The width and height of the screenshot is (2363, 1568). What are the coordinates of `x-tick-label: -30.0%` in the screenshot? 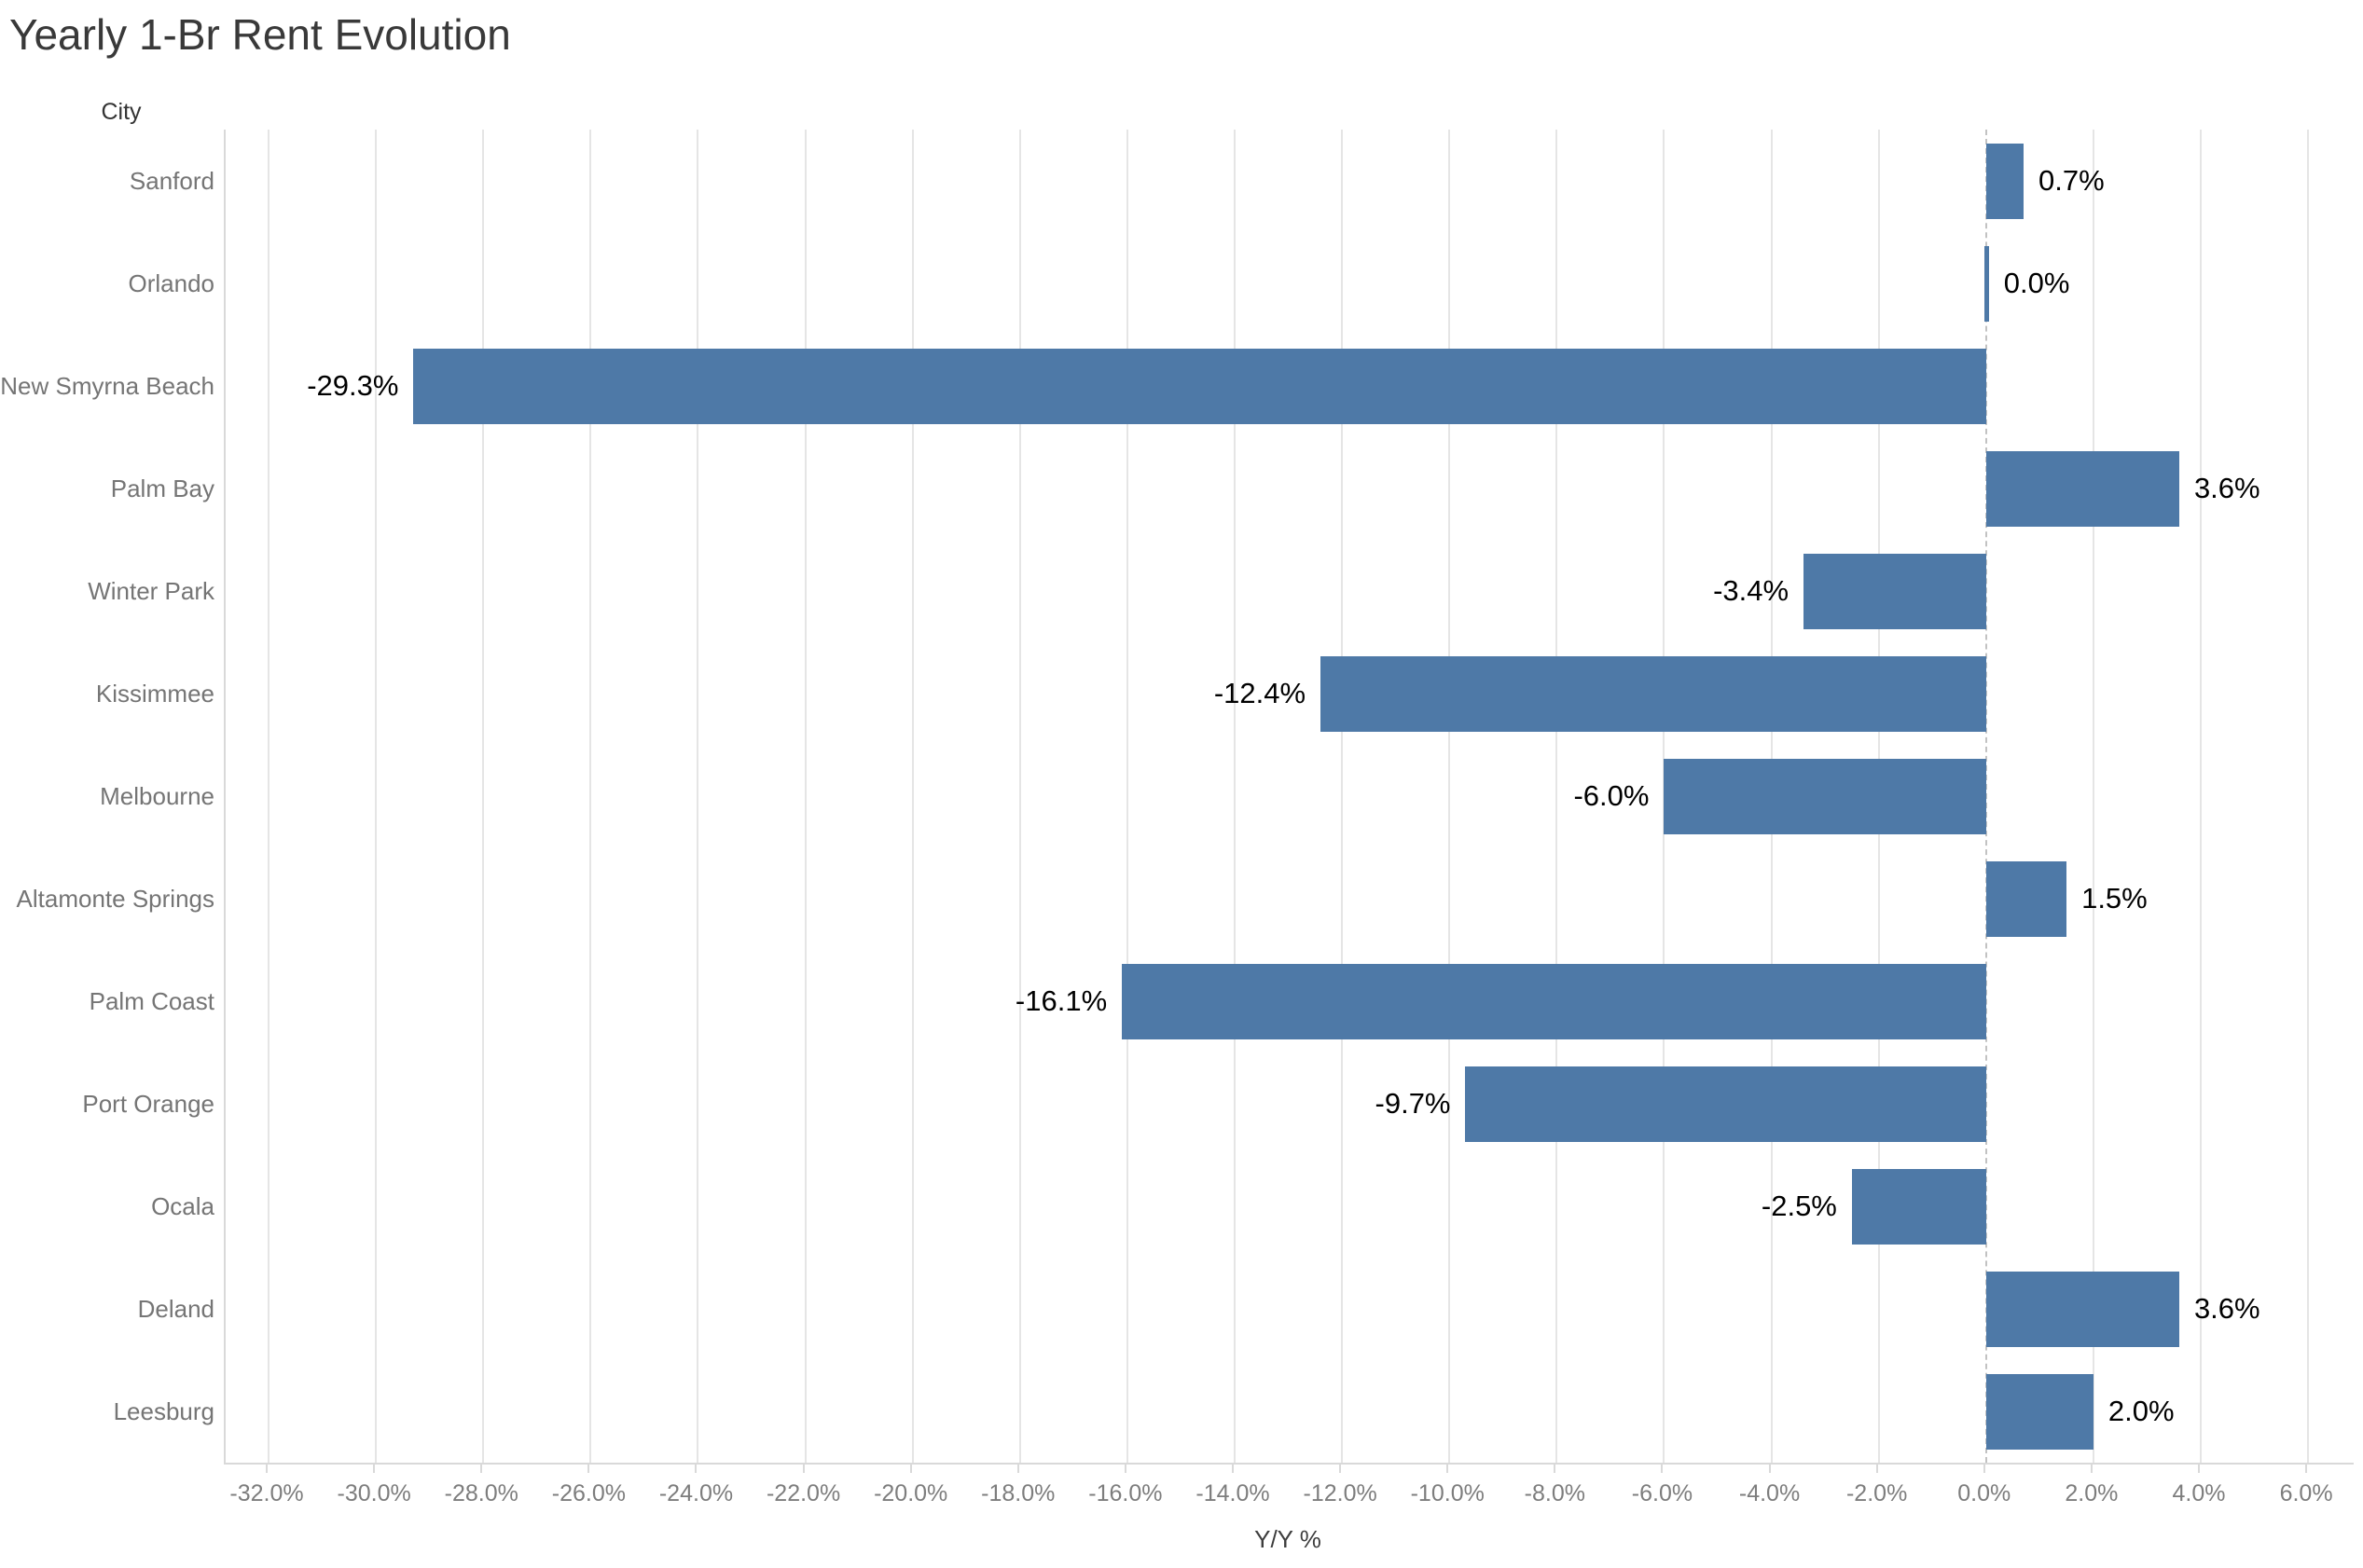 It's located at (374, 1493).